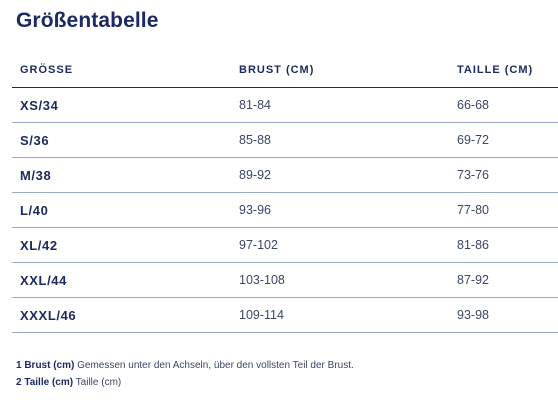 The width and height of the screenshot is (558, 402). I want to click on table-row: XS/34 81-84 66-68, so click(285, 105).